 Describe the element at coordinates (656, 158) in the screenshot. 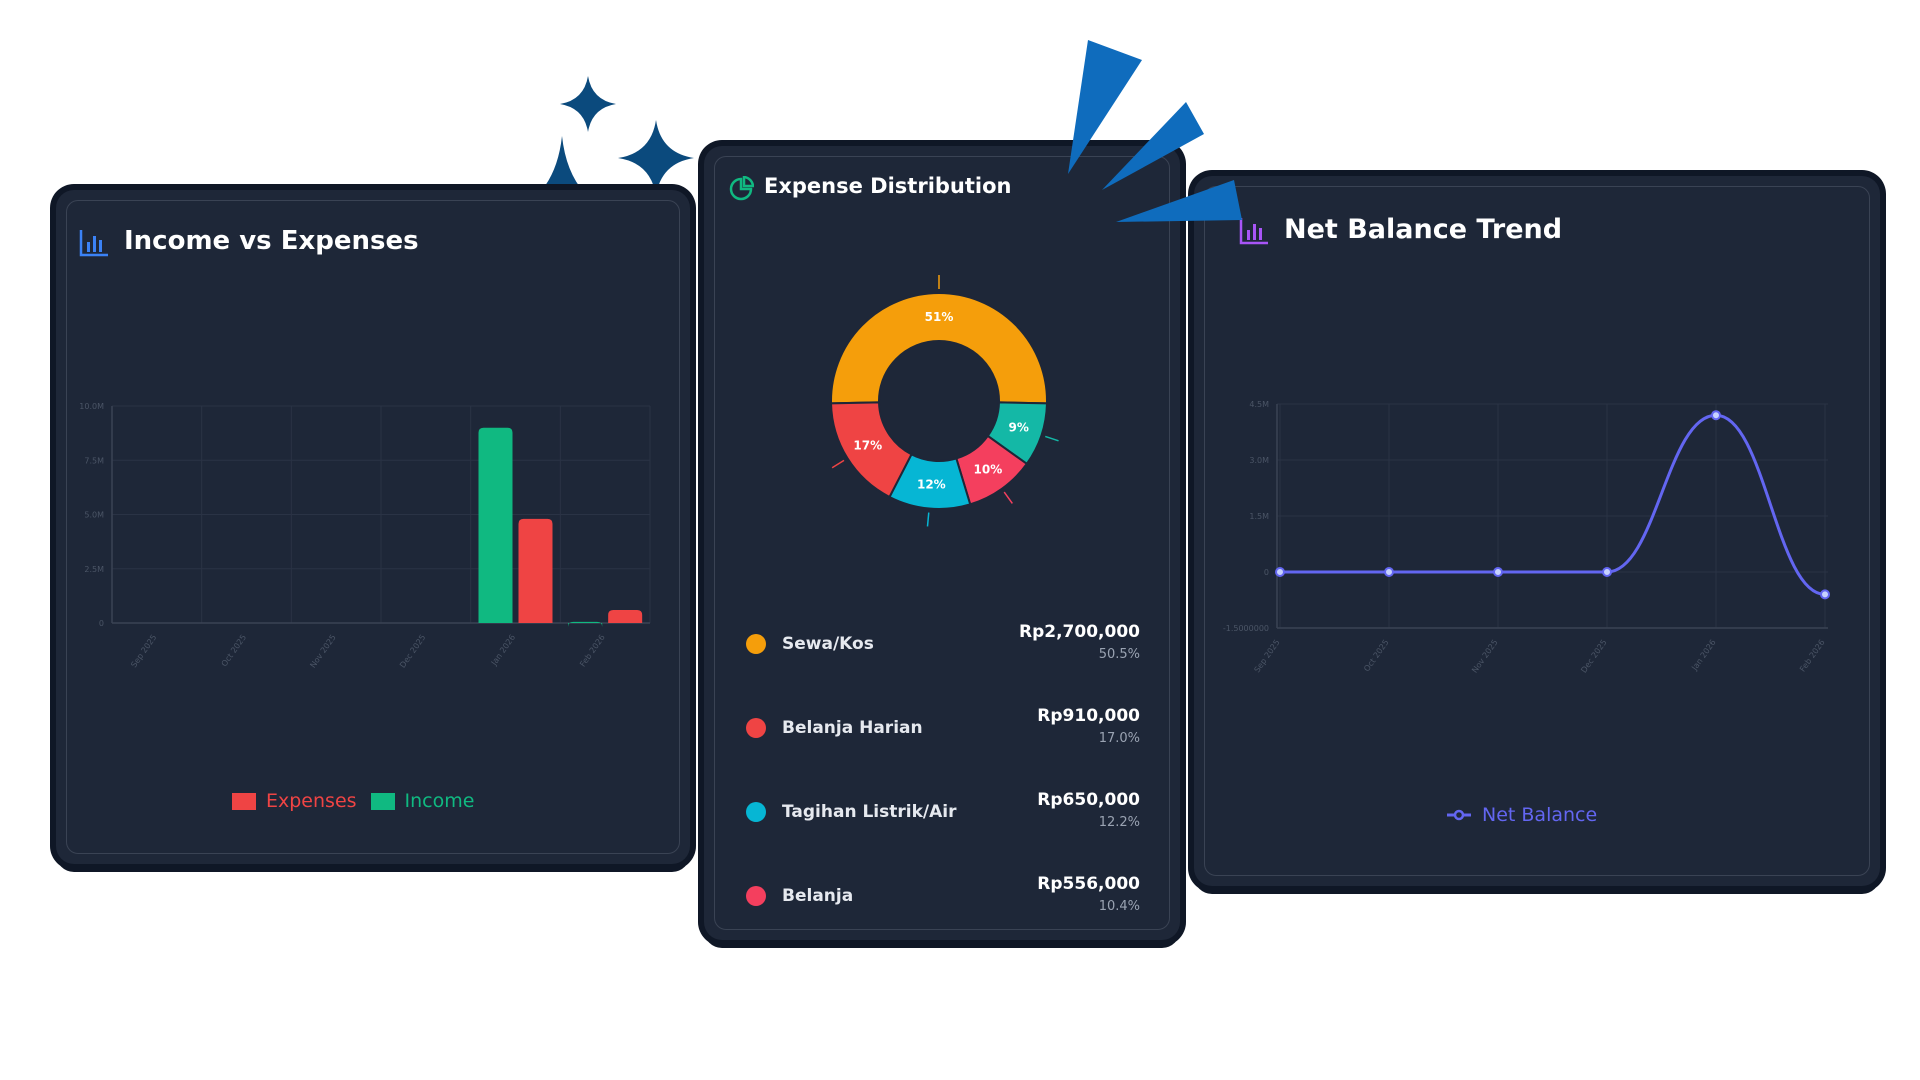

I see `sparkle-medium-icon` at that location.